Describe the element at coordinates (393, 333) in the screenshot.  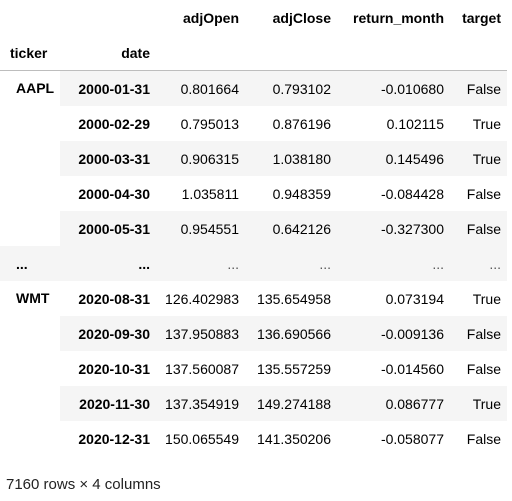
I see `cell-return-month: -0.009136` at that location.